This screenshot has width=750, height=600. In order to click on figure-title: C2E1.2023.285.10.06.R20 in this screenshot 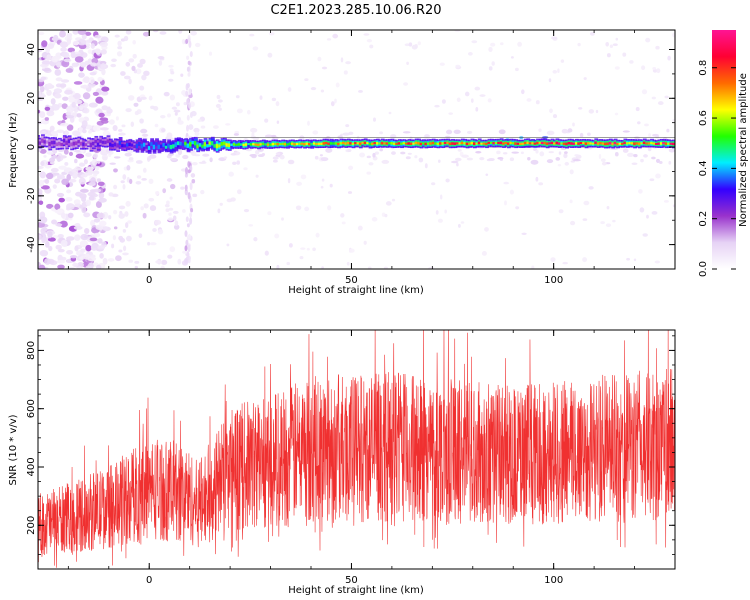, I will do `click(355, 10)`.